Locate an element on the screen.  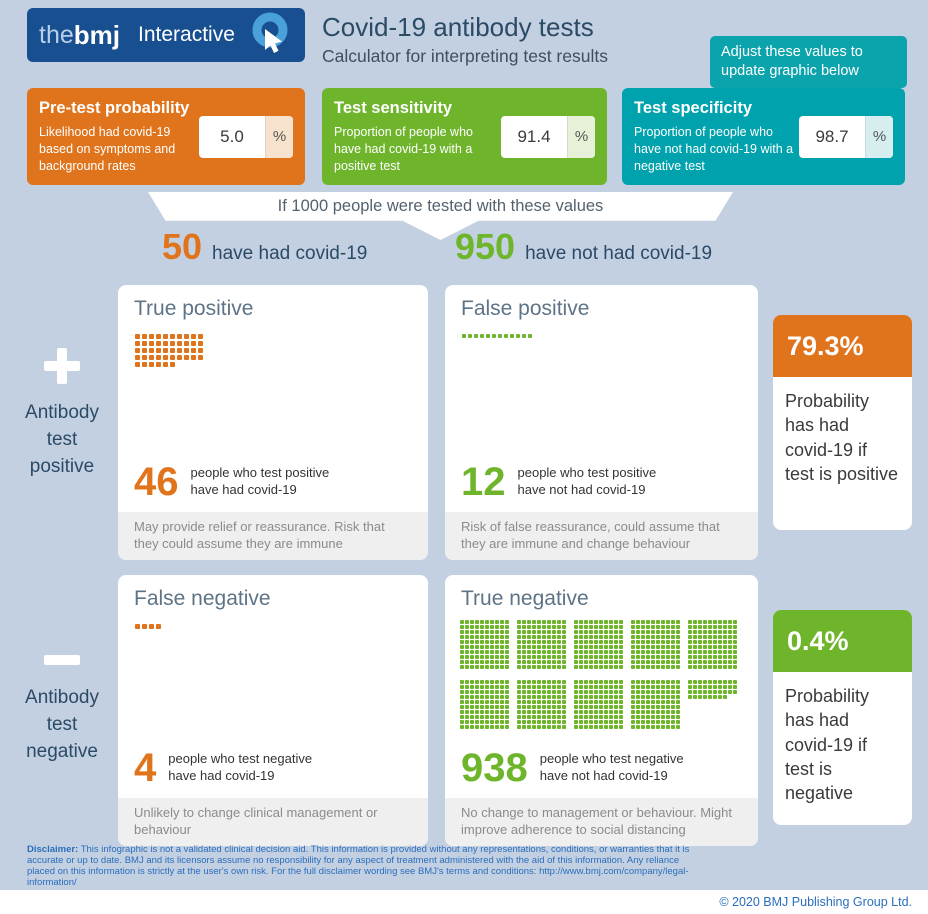
minus-icon is located at coordinates (62, 660).